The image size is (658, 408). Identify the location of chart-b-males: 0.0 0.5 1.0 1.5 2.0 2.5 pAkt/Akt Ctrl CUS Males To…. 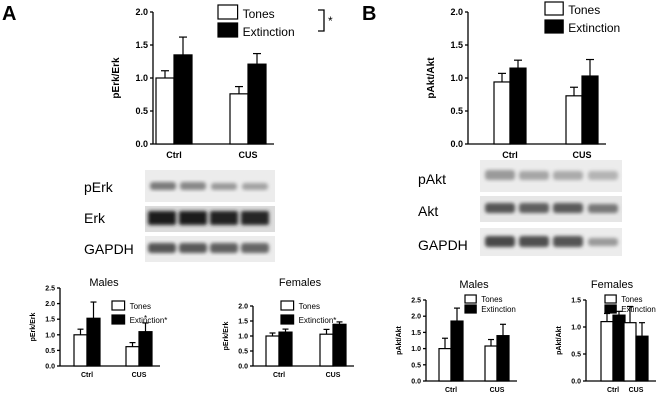
(456, 336).